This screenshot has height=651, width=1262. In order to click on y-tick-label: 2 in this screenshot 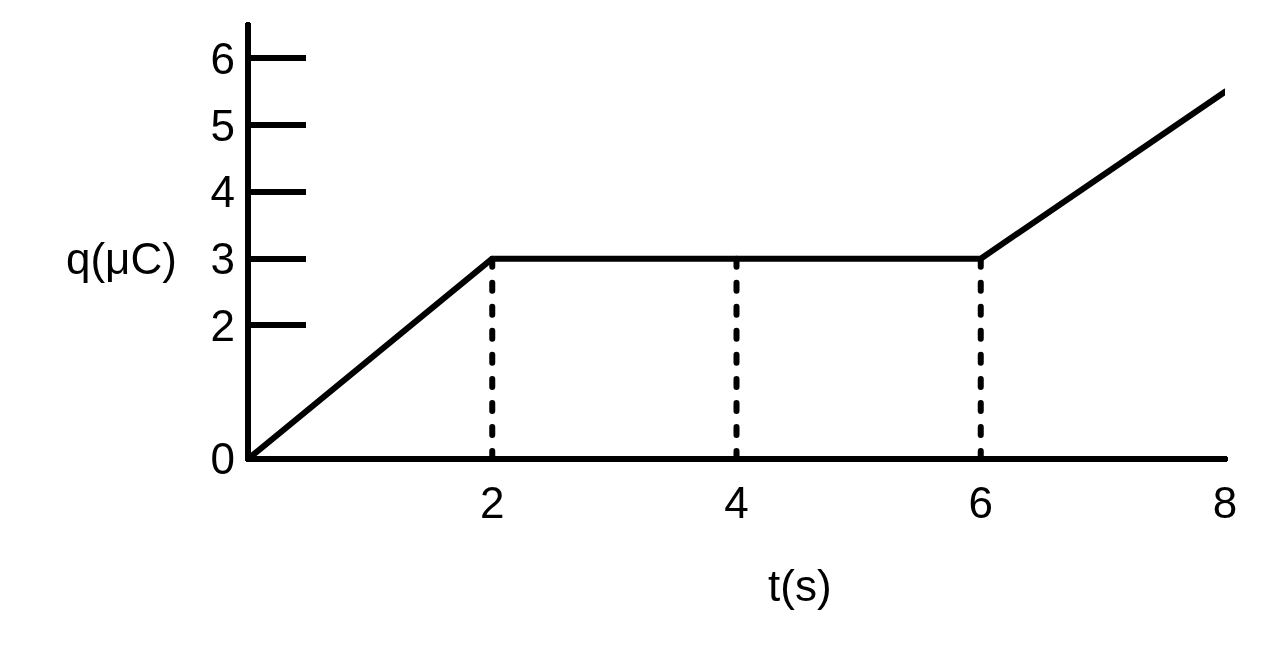, I will do `click(222, 325)`.